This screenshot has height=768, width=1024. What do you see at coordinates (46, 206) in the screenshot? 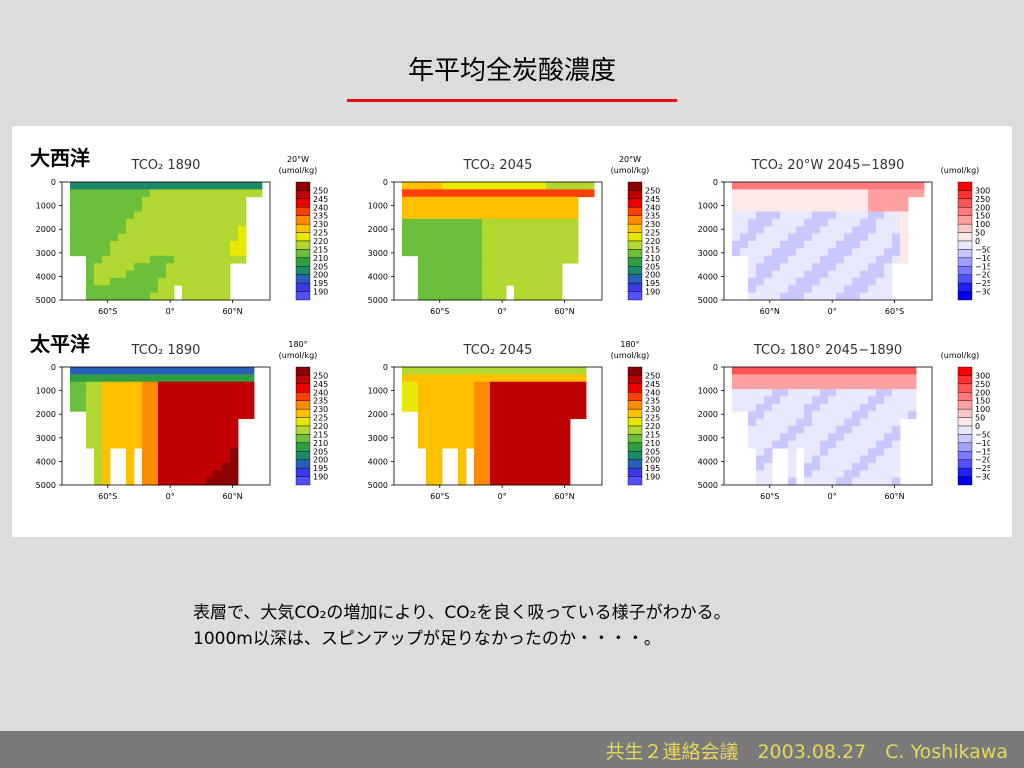
I see `y-tick-label: 1000` at bounding box center [46, 206].